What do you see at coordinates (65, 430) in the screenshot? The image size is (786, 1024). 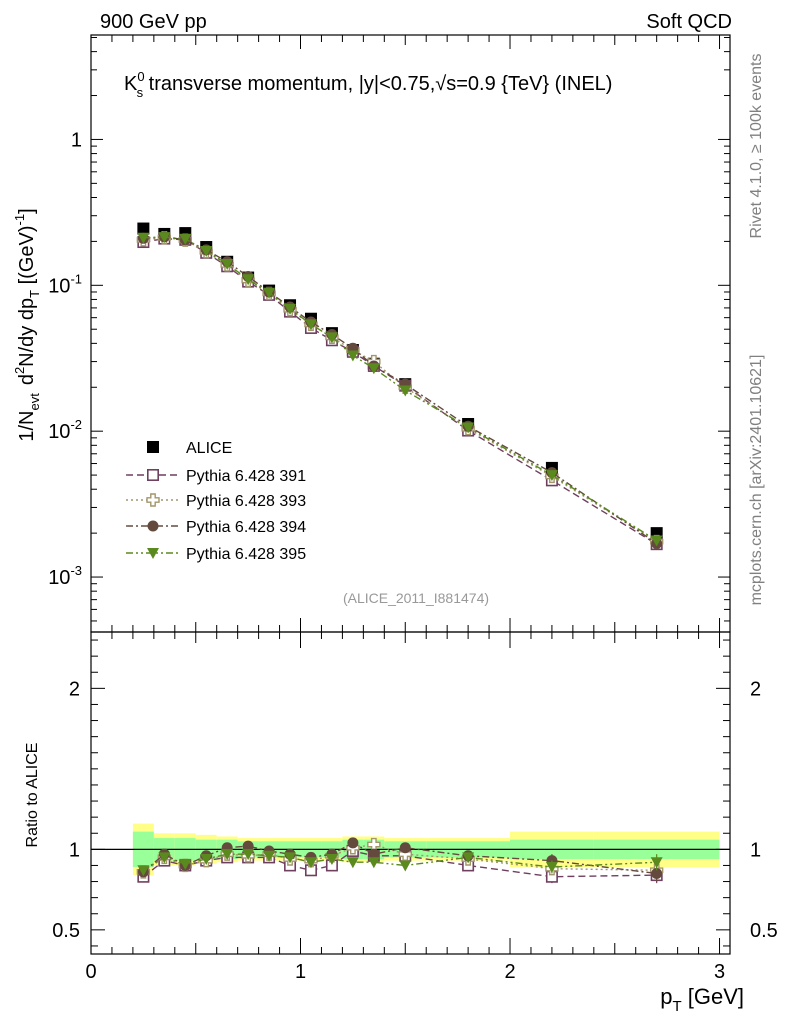 I see `main-y-tick-label: 10⁻²` at bounding box center [65, 430].